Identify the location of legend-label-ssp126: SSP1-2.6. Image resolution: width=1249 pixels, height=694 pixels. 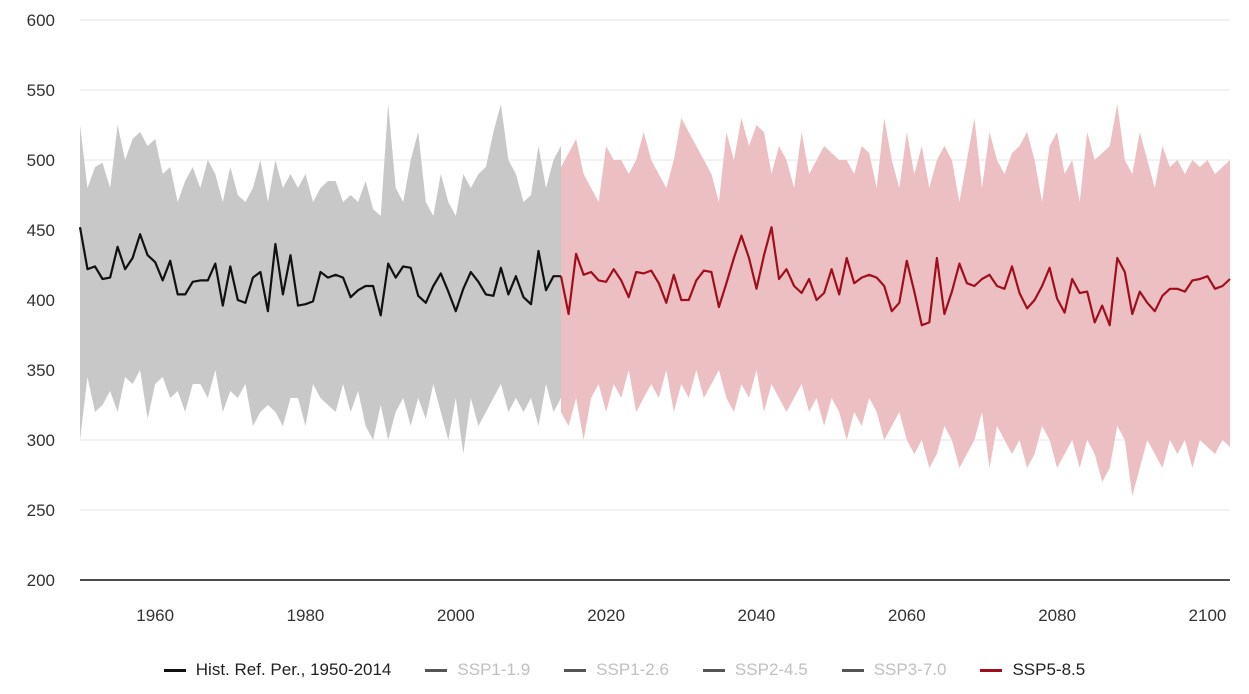
(632, 669).